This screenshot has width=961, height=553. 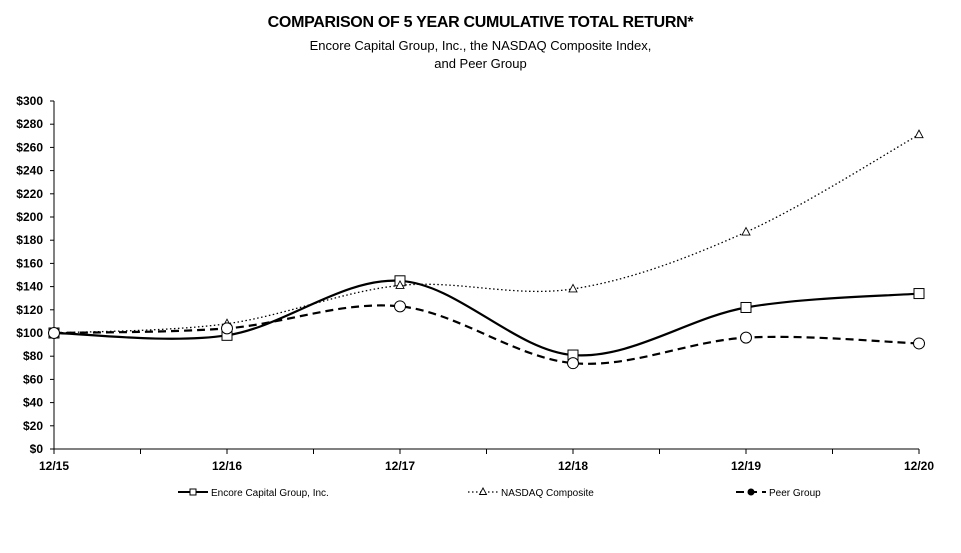 What do you see at coordinates (746, 466) in the screenshot?
I see `x-tick-label: 12/19` at bounding box center [746, 466].